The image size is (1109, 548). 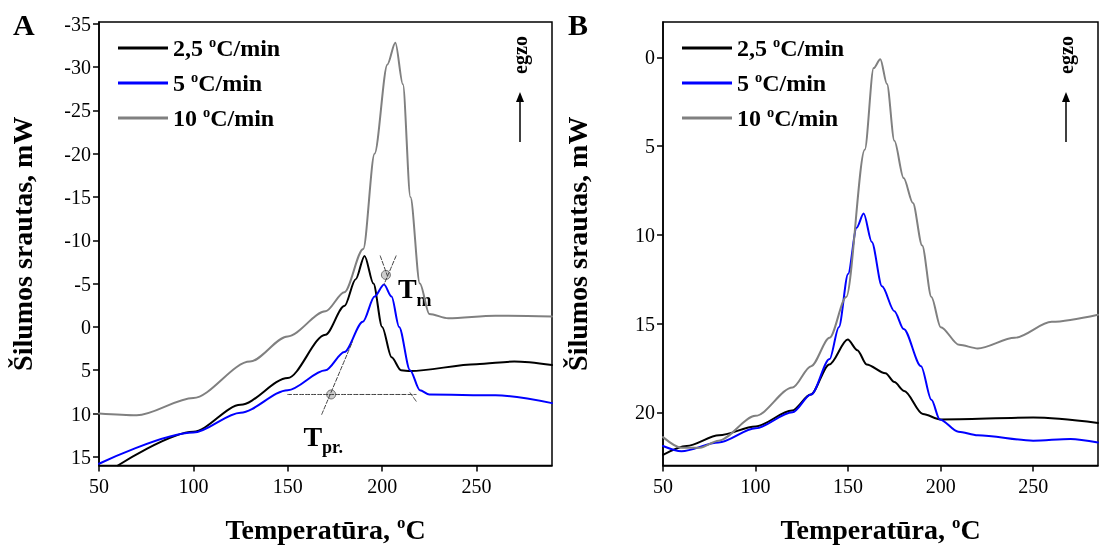 What do you see at coordinates (82, 283) in the screenshot?
I see `y-tick-label: -5` at bounding box center [82, 283].